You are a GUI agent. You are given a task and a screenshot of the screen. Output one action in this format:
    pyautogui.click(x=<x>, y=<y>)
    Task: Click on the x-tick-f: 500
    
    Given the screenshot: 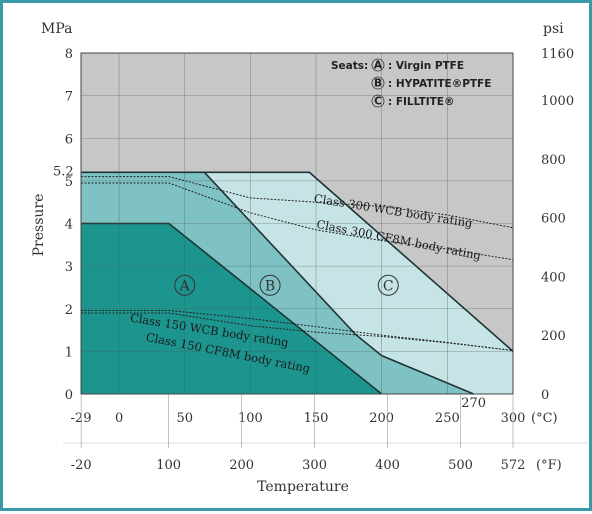 What is the action you would take?
    pyautogui.click(x=460, y=465)
    